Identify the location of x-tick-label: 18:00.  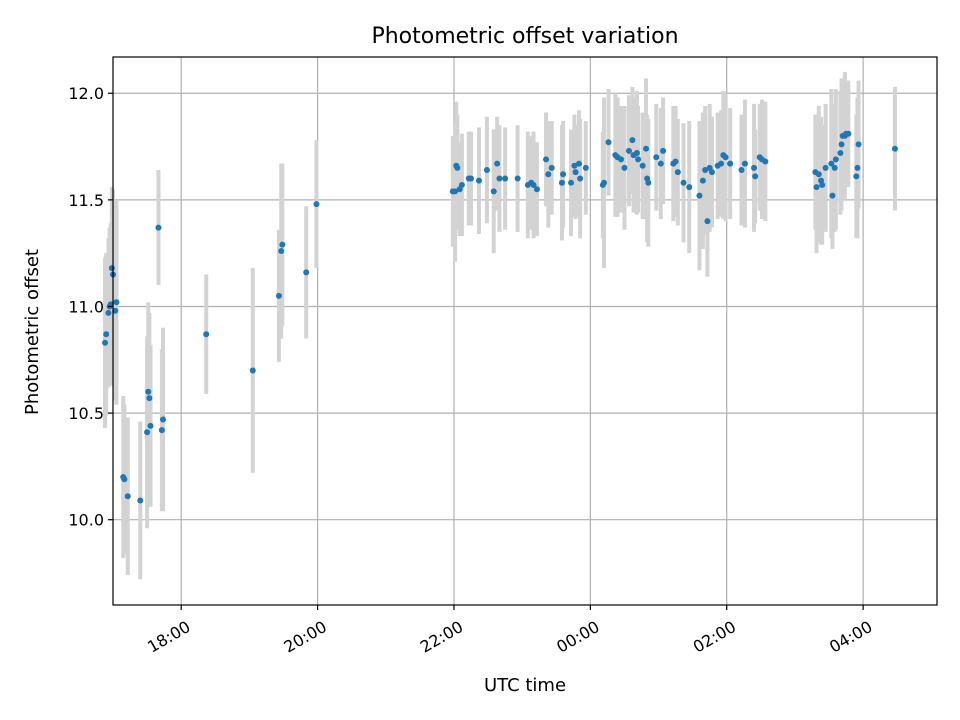
(168, 637).